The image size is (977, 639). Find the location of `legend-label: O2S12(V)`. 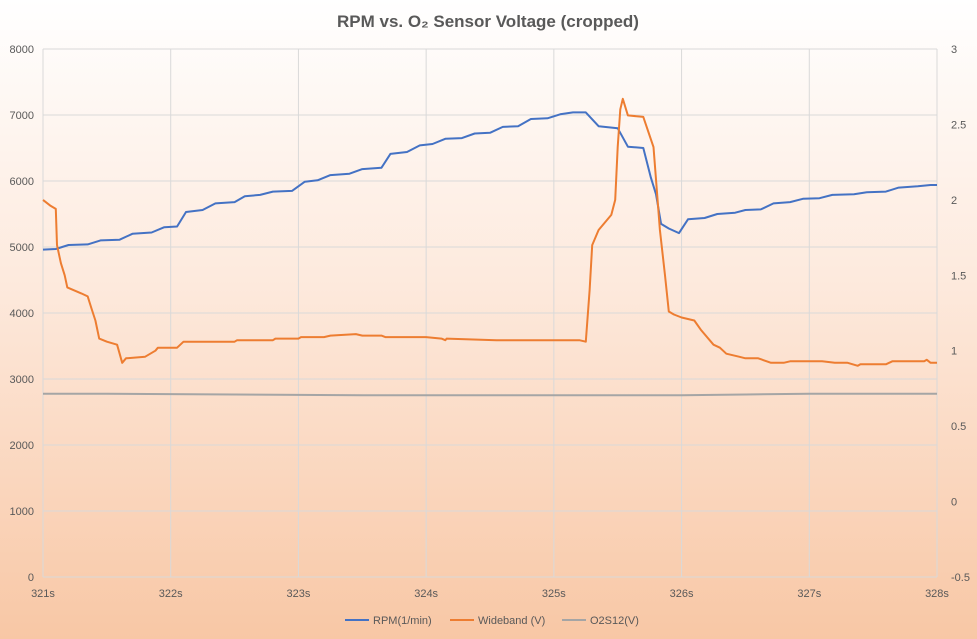

legend-label: O2S12(V) is located at coordinates (614, 621).